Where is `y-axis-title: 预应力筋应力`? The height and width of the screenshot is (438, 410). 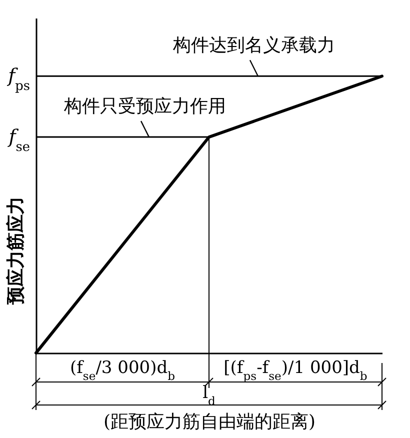
y-axis-title: 预应力筋应力 is located at coordinates (16, 251).